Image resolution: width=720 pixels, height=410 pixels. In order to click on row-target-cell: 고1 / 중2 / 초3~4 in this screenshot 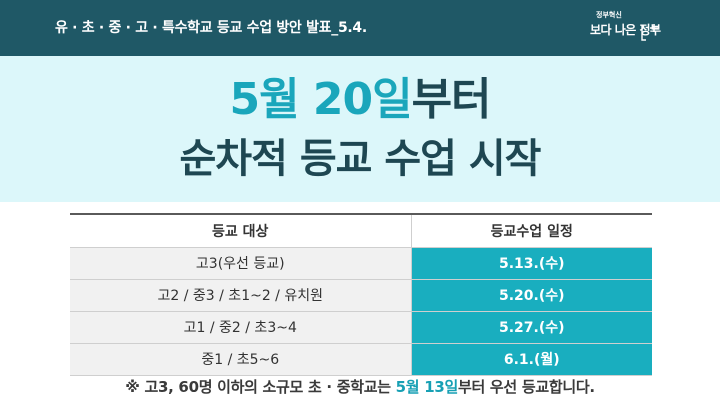, I will do `click(241, 327)`.